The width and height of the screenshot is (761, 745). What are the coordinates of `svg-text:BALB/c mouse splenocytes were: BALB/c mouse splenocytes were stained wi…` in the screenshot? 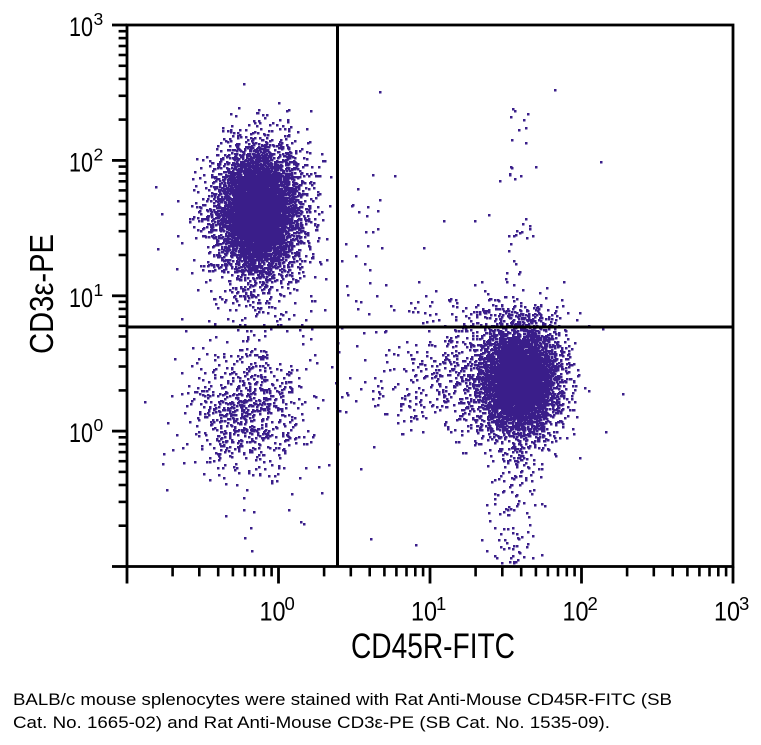 It's located at (342, 699).